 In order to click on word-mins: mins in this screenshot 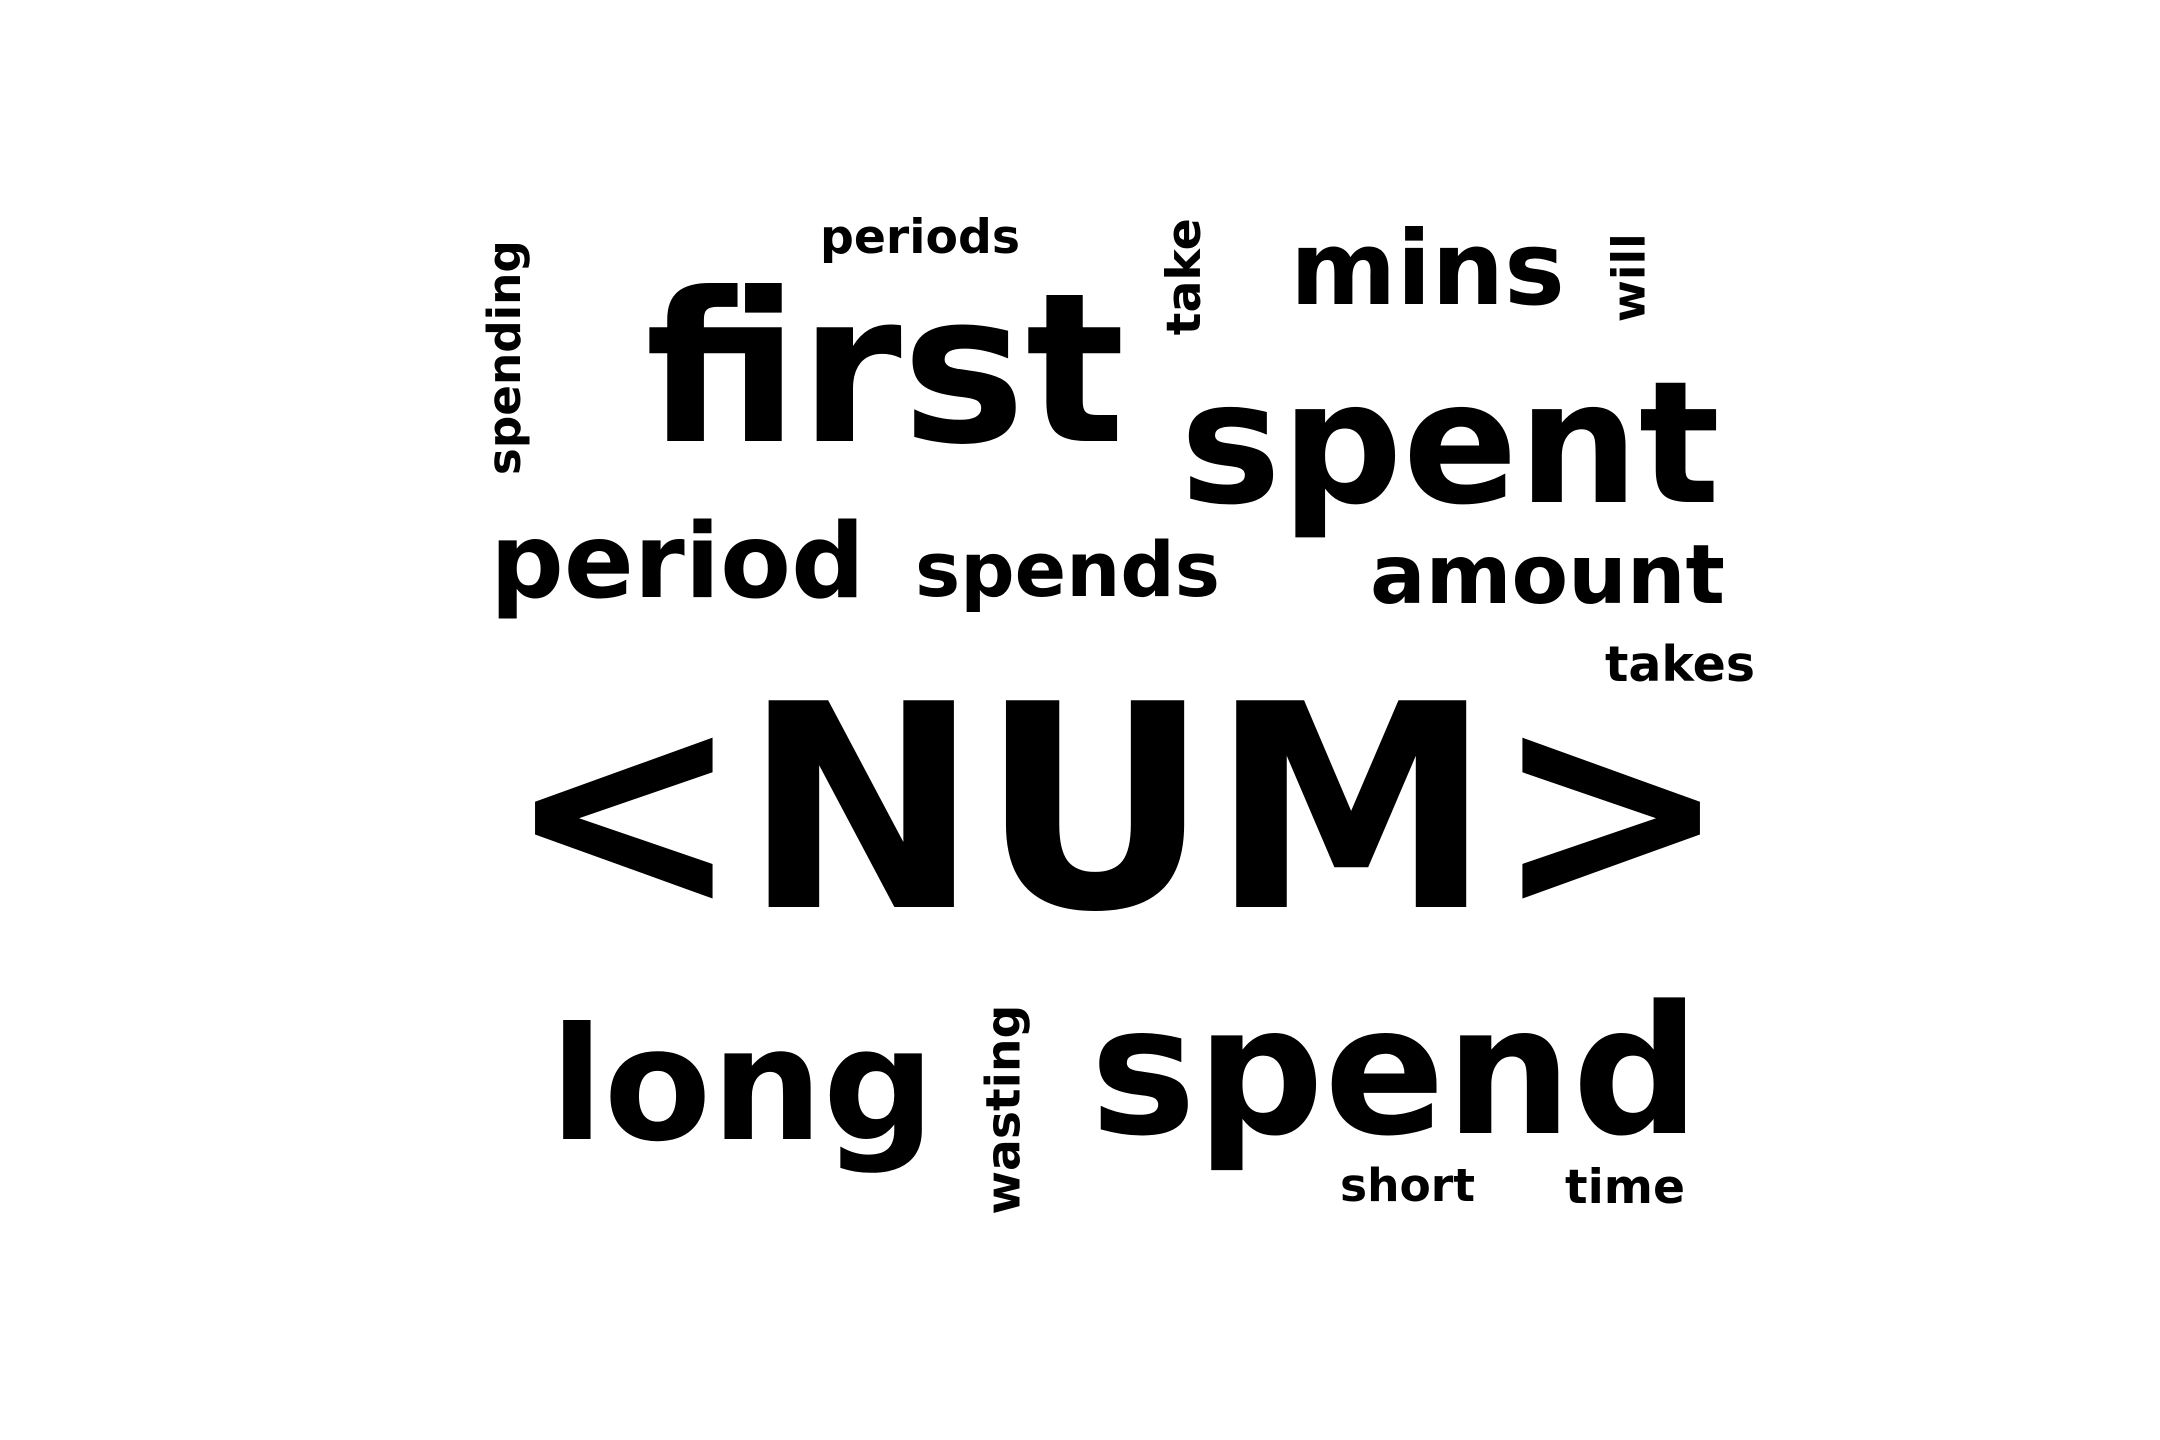, I will do `click(1427, 269)`.